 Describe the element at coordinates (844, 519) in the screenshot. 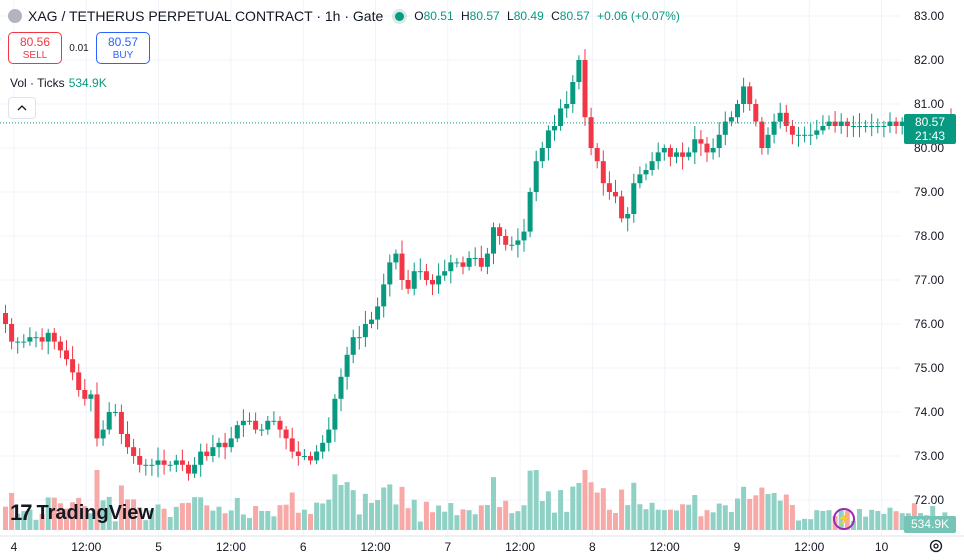

I see `lightning-icon: ⚡` at that location.